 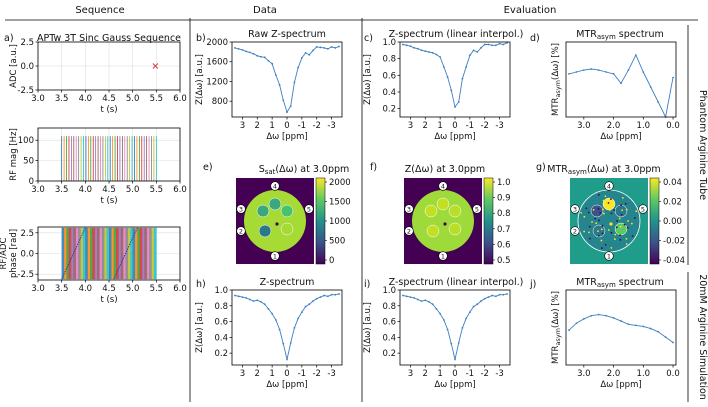 What do you see at coordinates (331, 261) in the screenshot?
I see `colorbar-tick-label: 0` at bounding box center [331, 261].